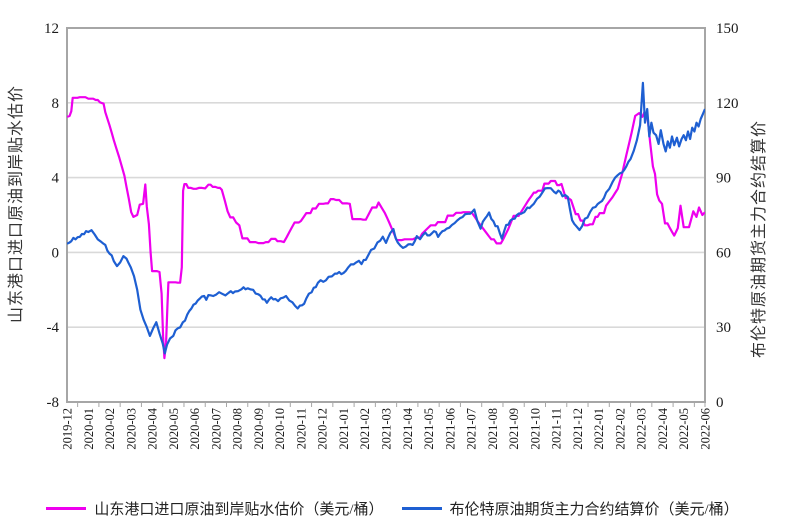 The image size is (785, 527). Describe the element at coordinates (56, 179) in the screenshot. I see `left-axis-tick-label: 4` at that location.